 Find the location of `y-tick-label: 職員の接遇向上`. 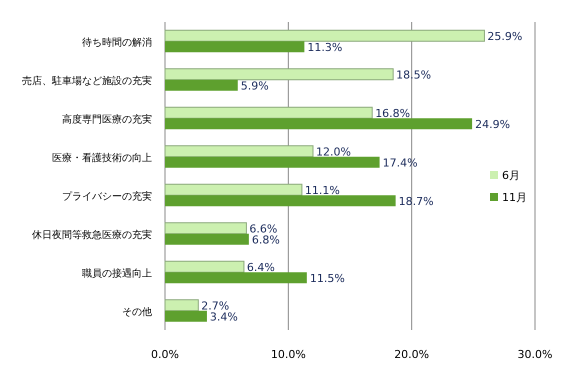

y-tick-label: 職員の接遇向上 is located at coordinates (117, 273).